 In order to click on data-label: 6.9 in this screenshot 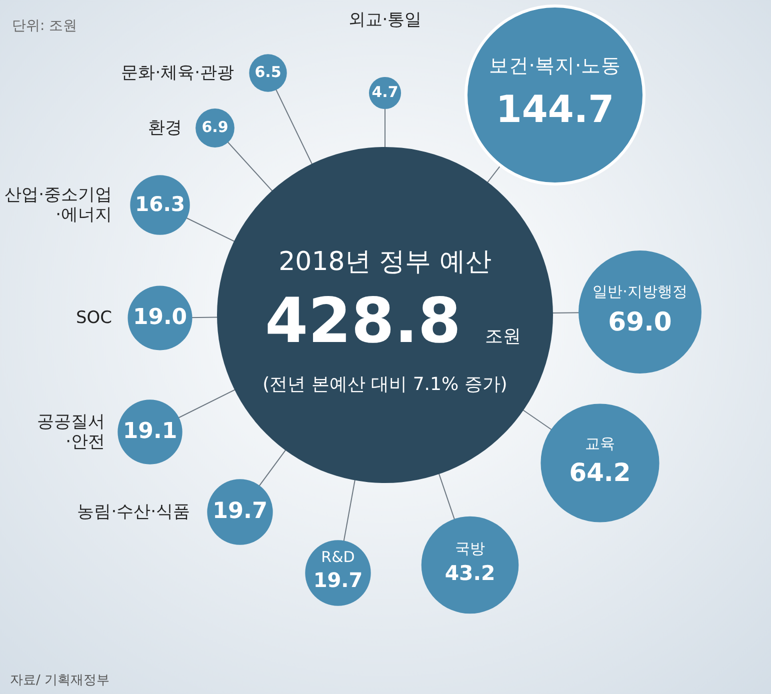, I will do `click(215, 127)`.